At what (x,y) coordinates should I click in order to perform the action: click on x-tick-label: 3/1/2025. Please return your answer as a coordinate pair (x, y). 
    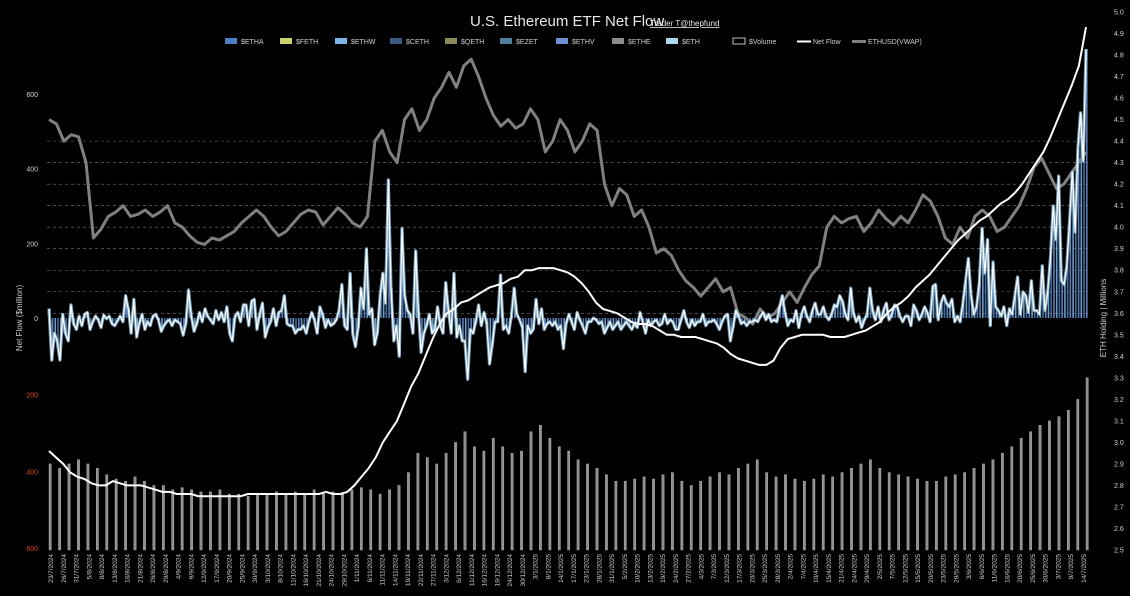
    Looking at the image, I should click on (536, 567).